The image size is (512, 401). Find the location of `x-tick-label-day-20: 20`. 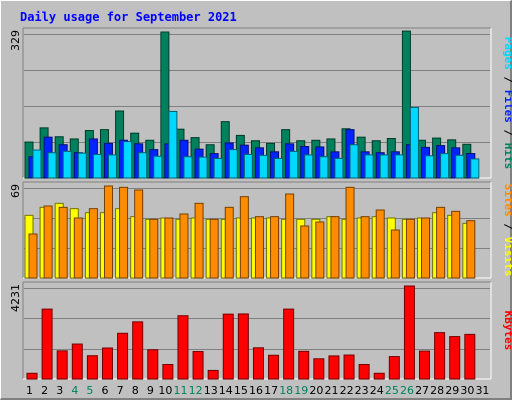

x-tick-label-day-20: 20 is located at coordinates (316, 390).